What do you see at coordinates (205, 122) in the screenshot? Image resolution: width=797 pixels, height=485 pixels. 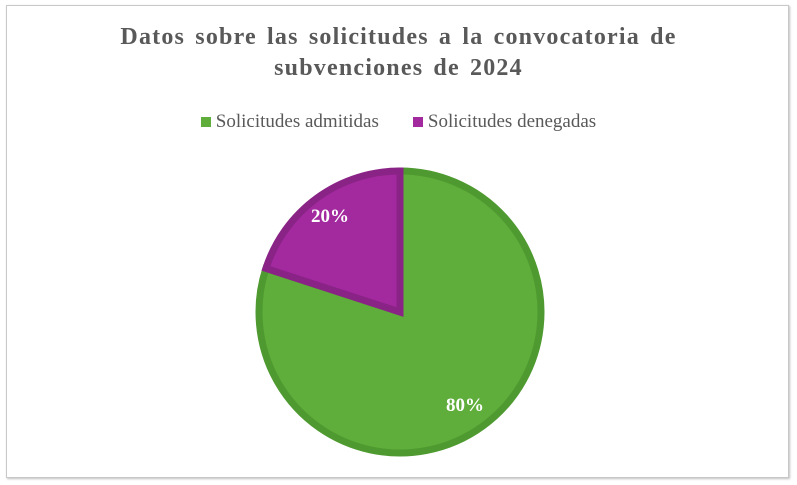 I see `legend-swatch-admitidas` at bounding box center [205, 122].